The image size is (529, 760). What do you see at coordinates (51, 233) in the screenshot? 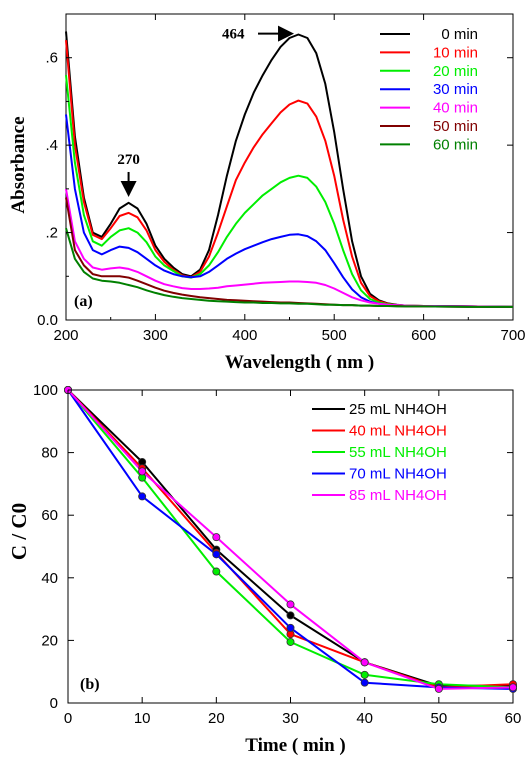
I see `y-tick-label-a: .2` at bounding box center [51, 233].